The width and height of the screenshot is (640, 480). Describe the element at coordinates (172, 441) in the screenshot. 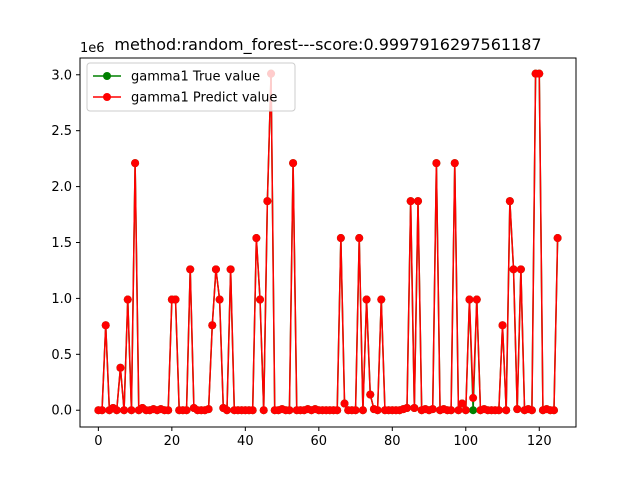

I see `x-tick-label: 20` at that location.